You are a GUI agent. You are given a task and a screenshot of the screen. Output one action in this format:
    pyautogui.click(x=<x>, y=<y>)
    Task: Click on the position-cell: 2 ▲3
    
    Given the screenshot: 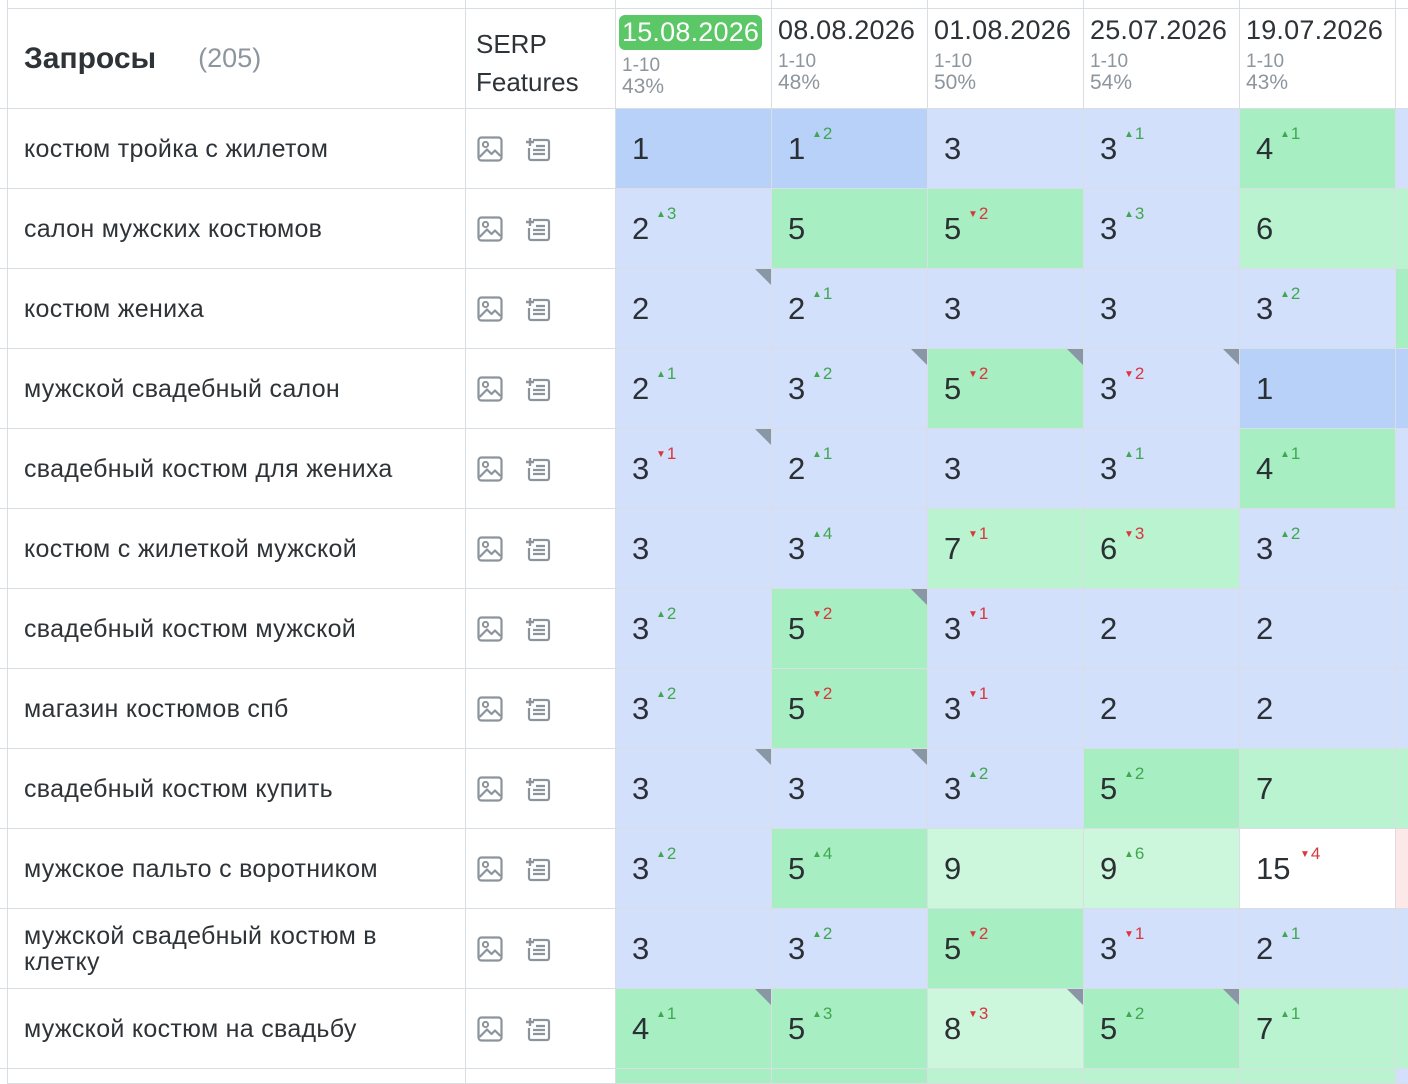 What is the action you would take?
    pyautogui.click(x=694, y=229)
    